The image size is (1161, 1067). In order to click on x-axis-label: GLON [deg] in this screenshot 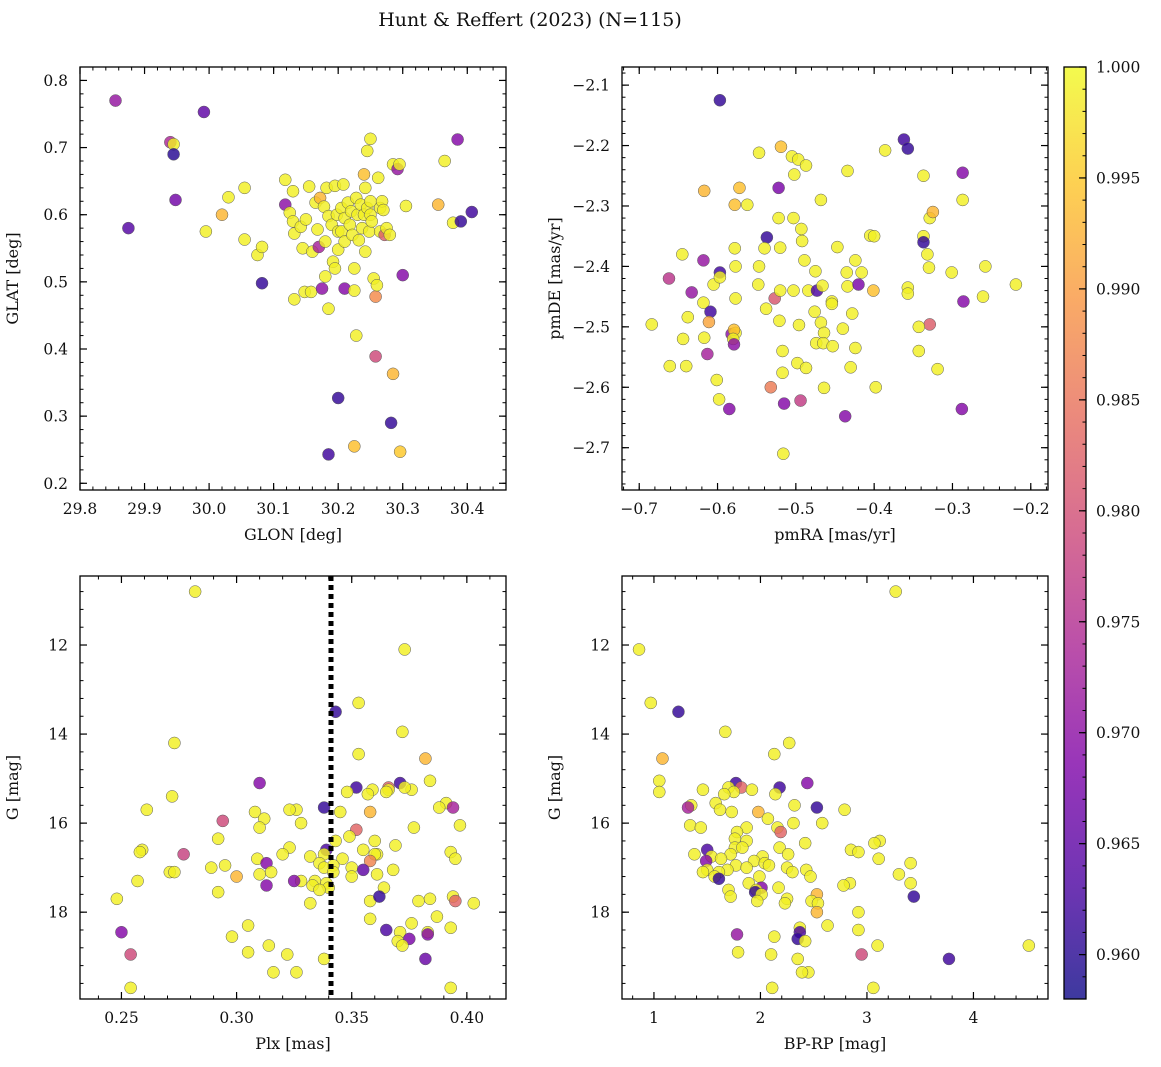, I will do `click(293, 534)`.